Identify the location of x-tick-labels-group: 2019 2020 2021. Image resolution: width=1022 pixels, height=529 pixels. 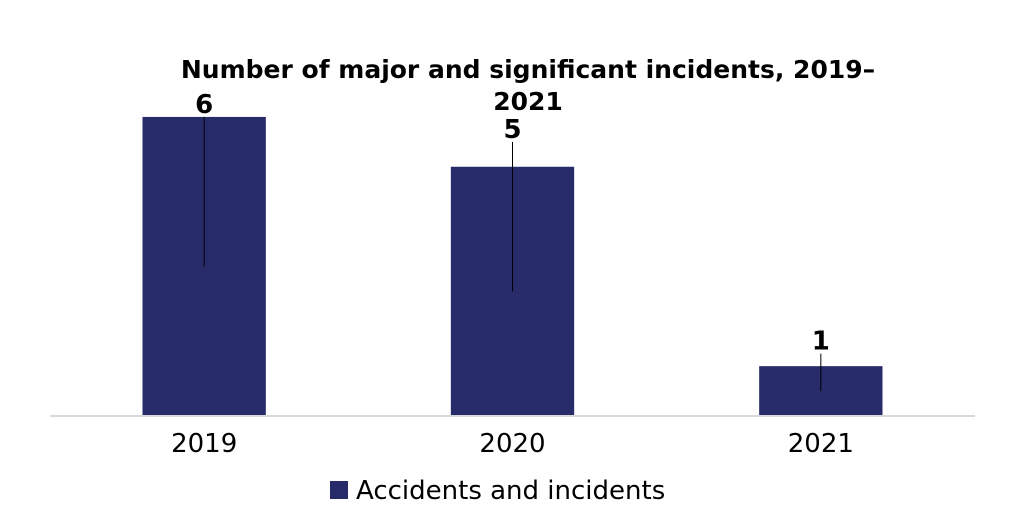
(512, 444).